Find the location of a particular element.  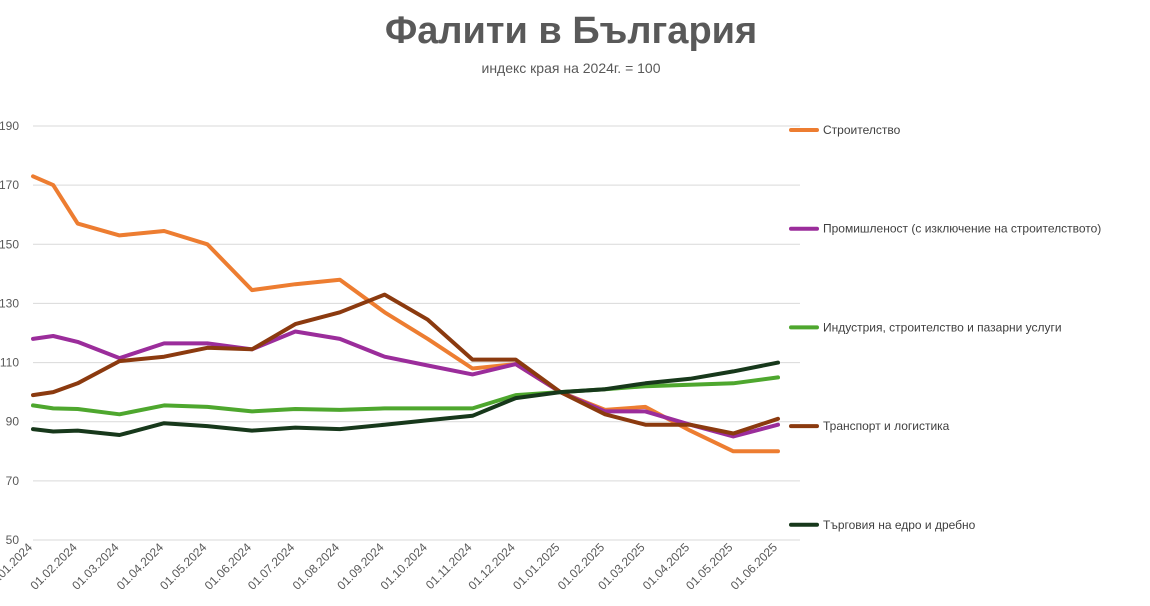

y-tick-label: 50 is located at coordinates (13, 540).